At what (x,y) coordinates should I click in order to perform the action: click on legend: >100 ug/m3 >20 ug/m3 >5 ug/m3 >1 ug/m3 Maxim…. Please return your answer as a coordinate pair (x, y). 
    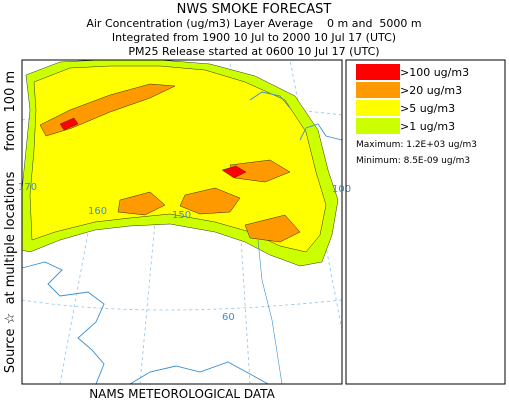
    Looking at the image, I should click on (416, 115).